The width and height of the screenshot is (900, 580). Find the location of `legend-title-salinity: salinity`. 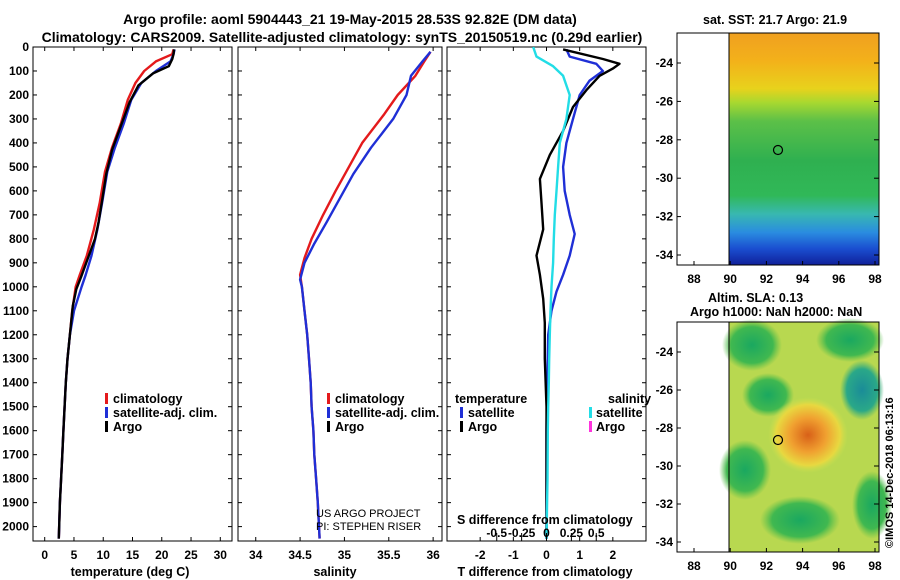

legend-title-salinity: salinity is located at coordinates (629, 399).